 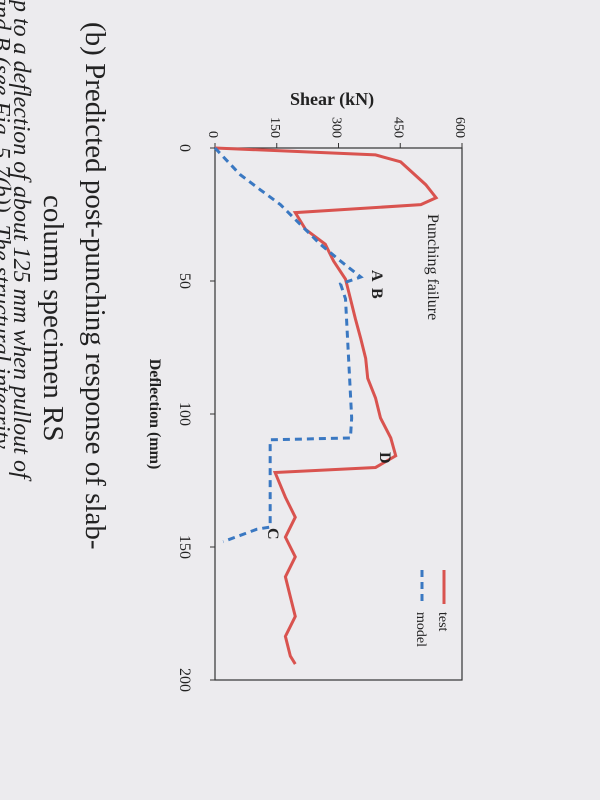 What do you see at coordinates (53, 318) in the screenshot?
I see `caption: column specimen RS` at bounding box center [53, 318].